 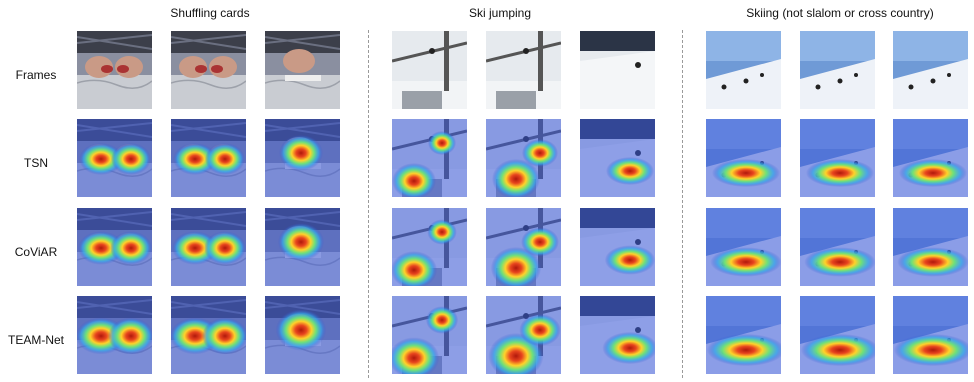 What do you see at coordinates (36, 75) in the screenshot?
I see `row-label-frames: Frames` at bounding box center [36, 75].